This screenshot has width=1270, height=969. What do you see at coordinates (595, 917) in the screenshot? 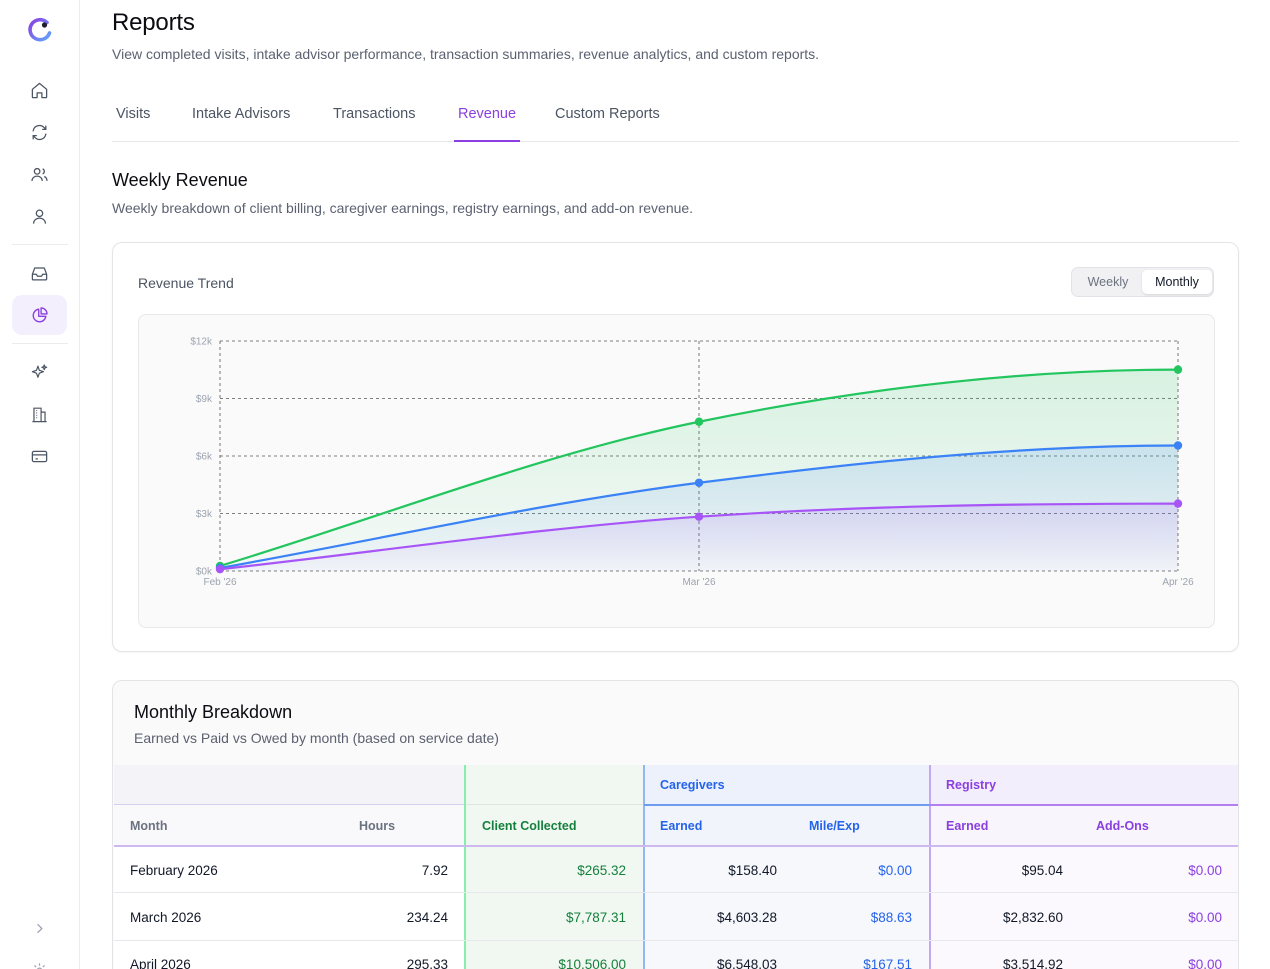
I see `table-row-client-collected: $7,787.31` at bounding box center [595, 917].